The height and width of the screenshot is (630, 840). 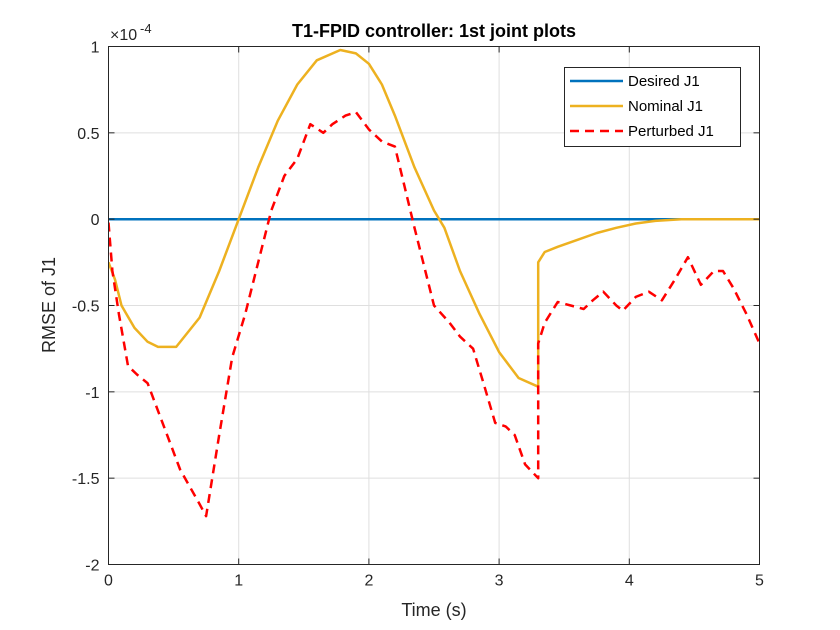 What do you see at coordinates (499, 581) in the screenshot?
I see `x-tick-label: 3` at bounding box center [499, 581].